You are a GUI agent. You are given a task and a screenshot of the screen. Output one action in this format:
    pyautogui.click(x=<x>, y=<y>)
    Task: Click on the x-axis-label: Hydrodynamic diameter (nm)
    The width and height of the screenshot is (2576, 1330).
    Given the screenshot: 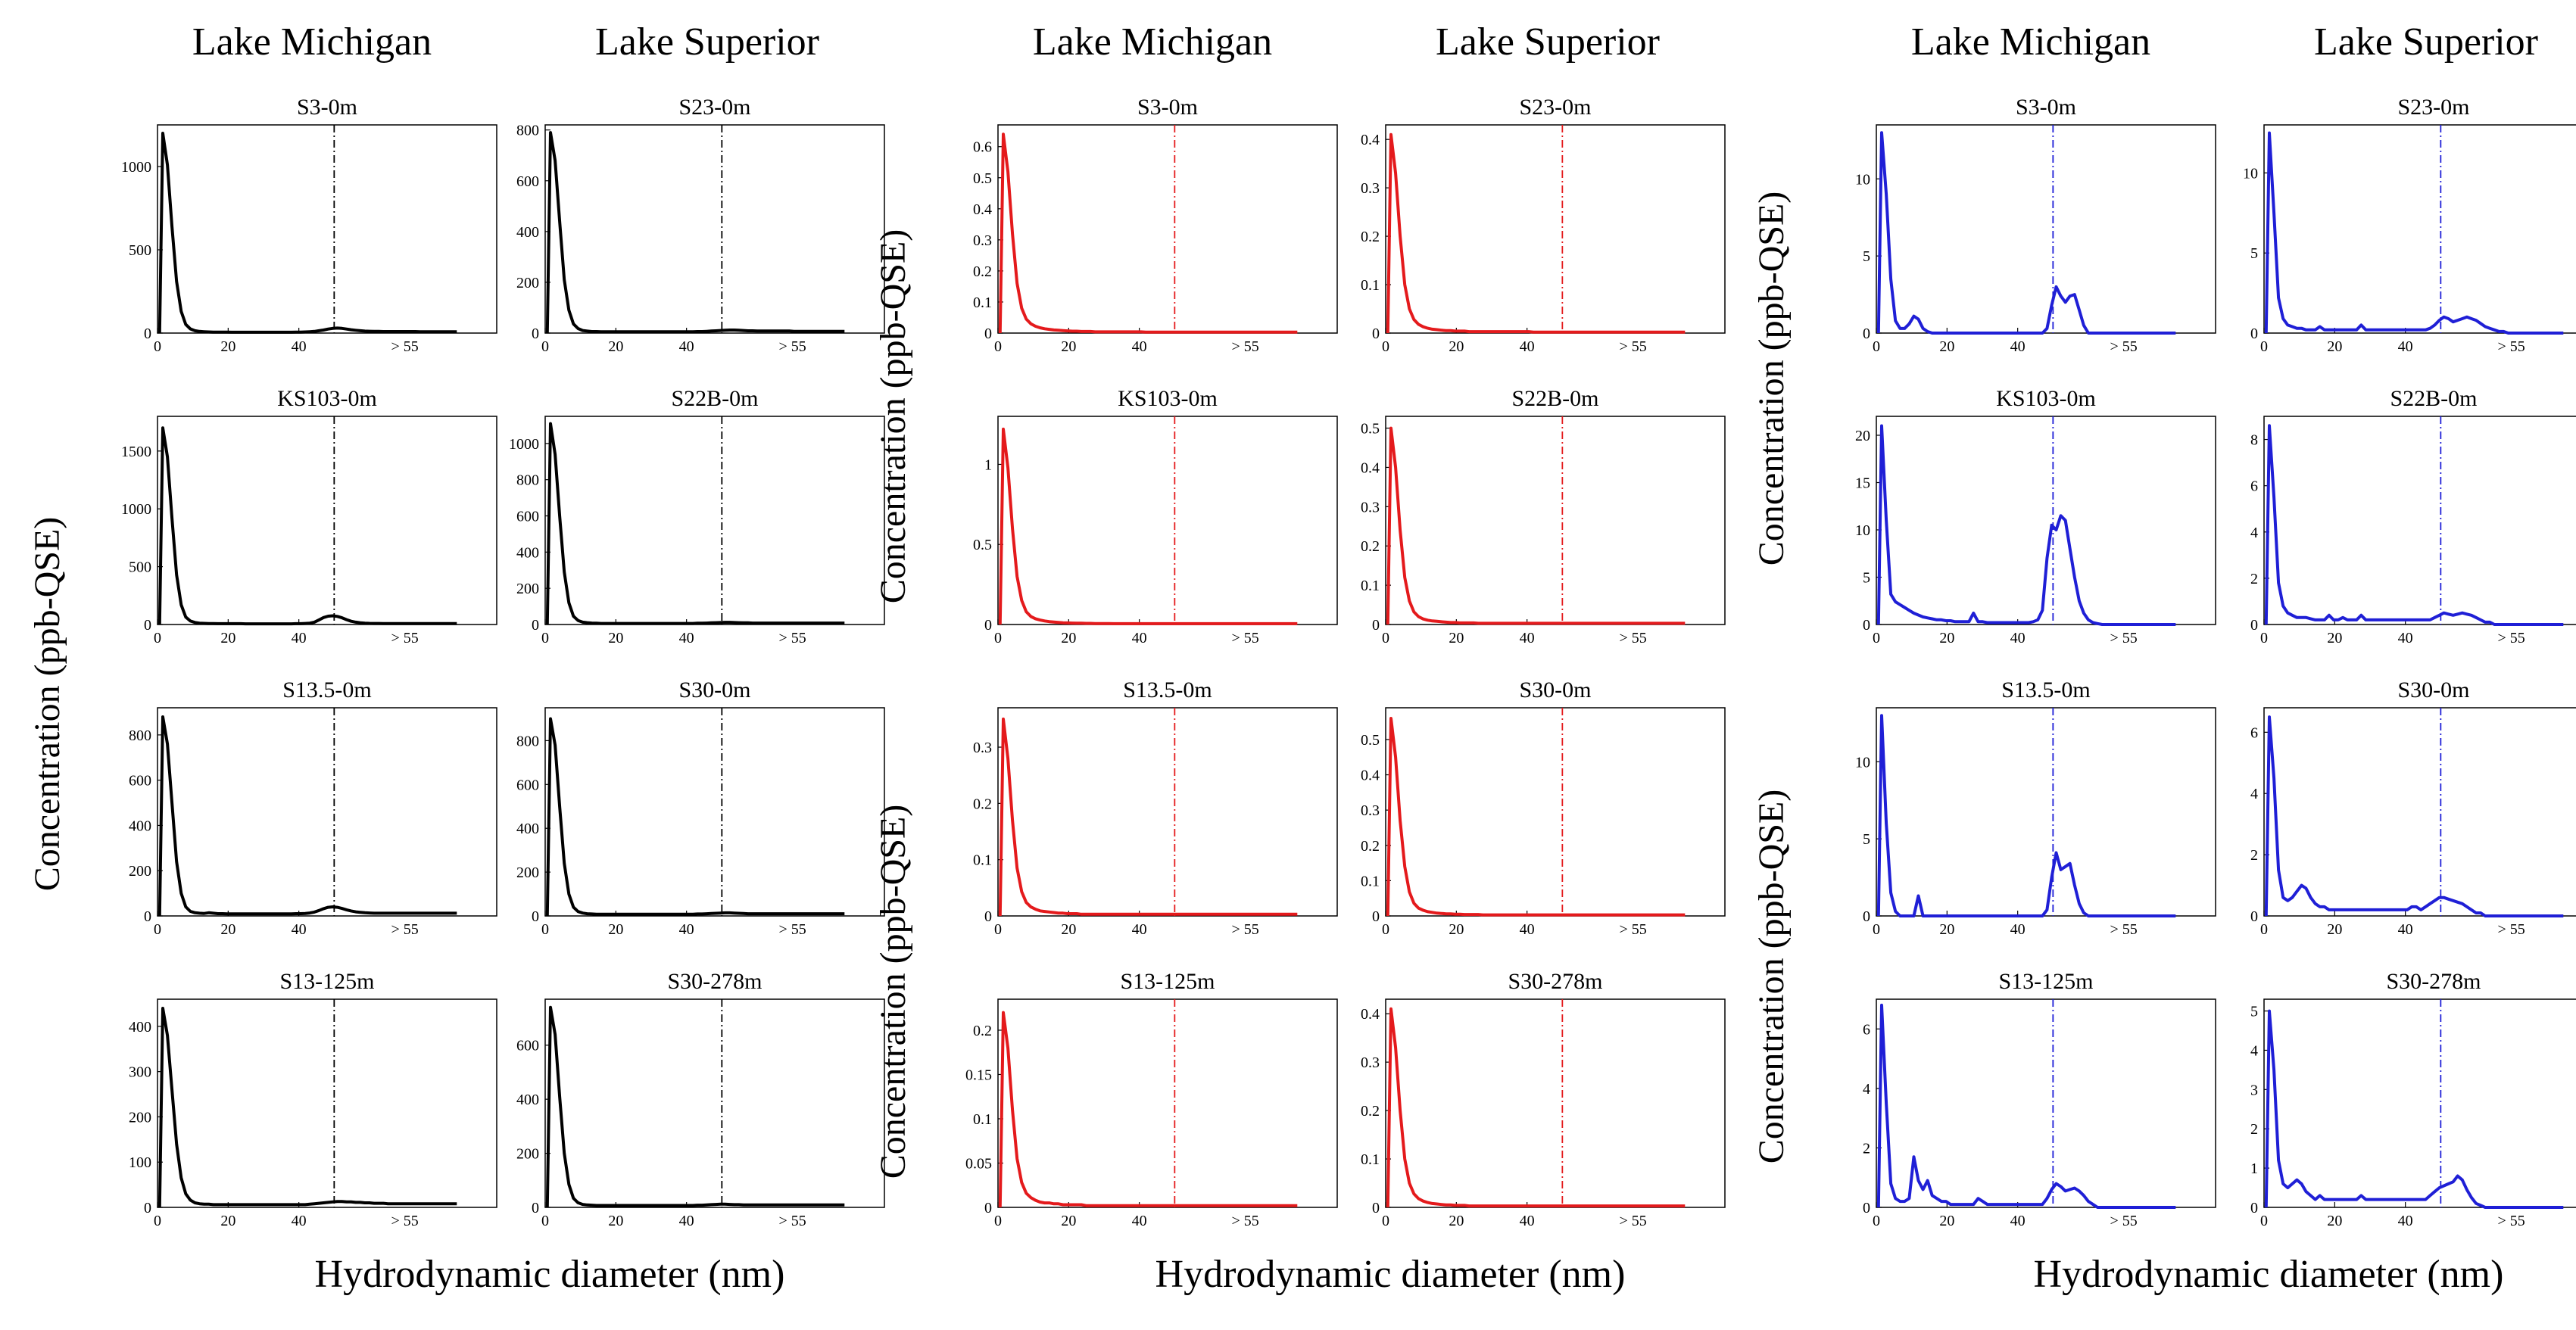 What is the action you would take?
    pyautogui.click(x=1390, y=1274)
    